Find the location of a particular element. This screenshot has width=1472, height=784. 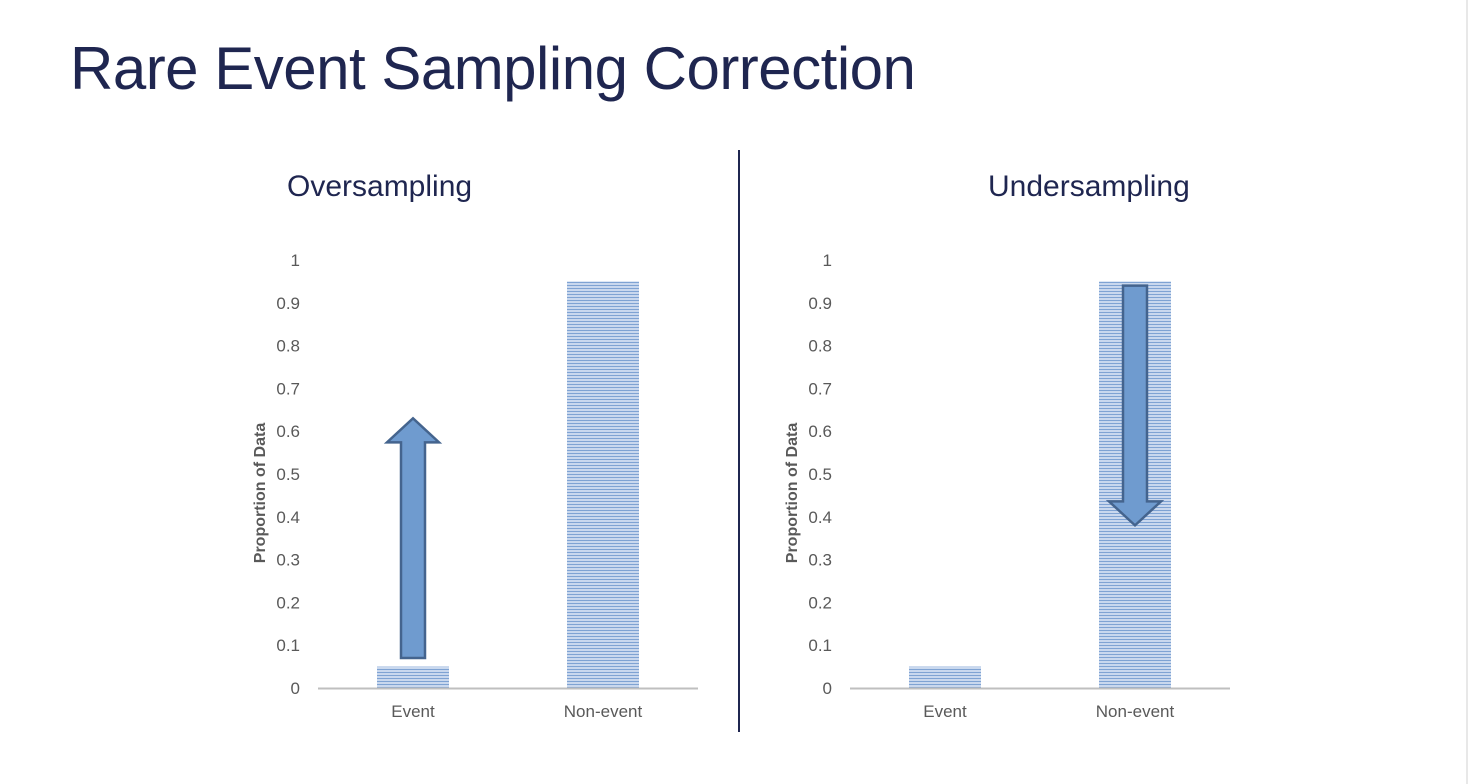

chart-title-undersampling: Undersampling is located at coordinates (1089, 186).